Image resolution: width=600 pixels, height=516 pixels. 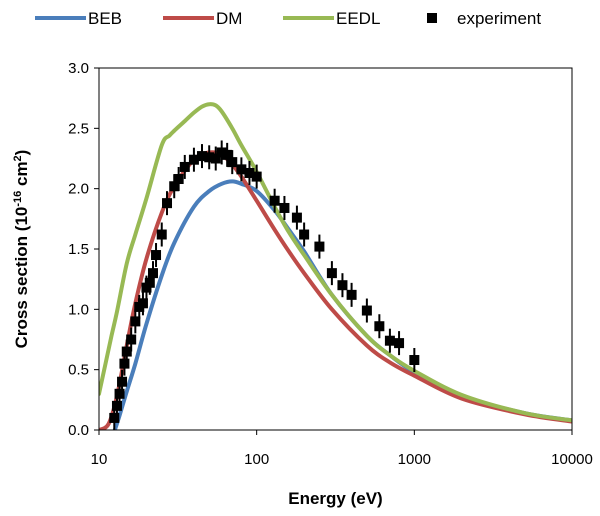 I want to click on x-axis: 10 100 1000 10000, so click(x=342, y=449).